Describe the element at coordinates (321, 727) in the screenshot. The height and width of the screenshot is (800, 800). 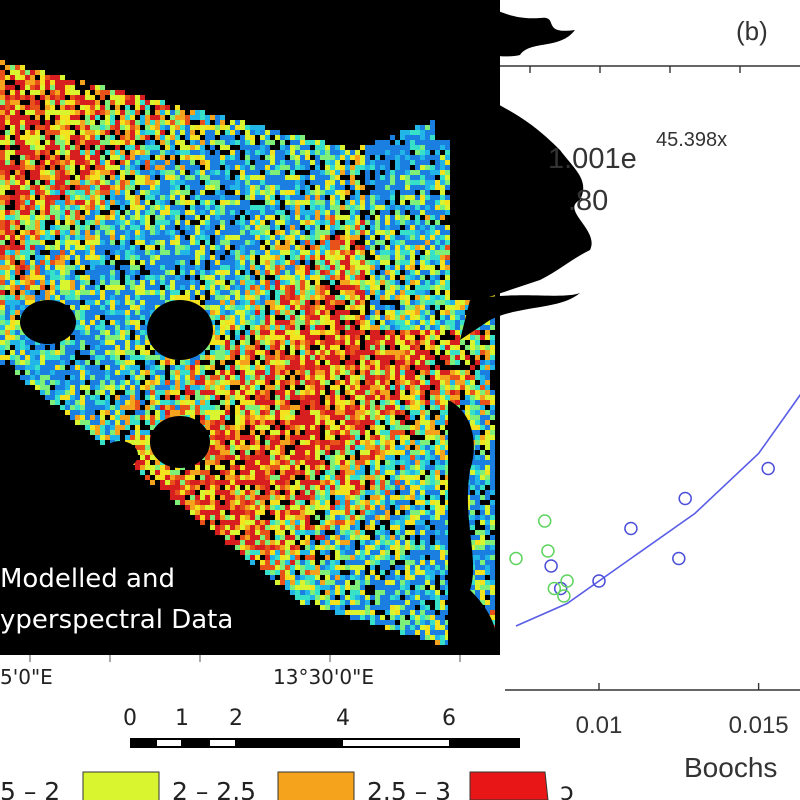
I see `scale-bar: 0 1 2 4 6` at that location.